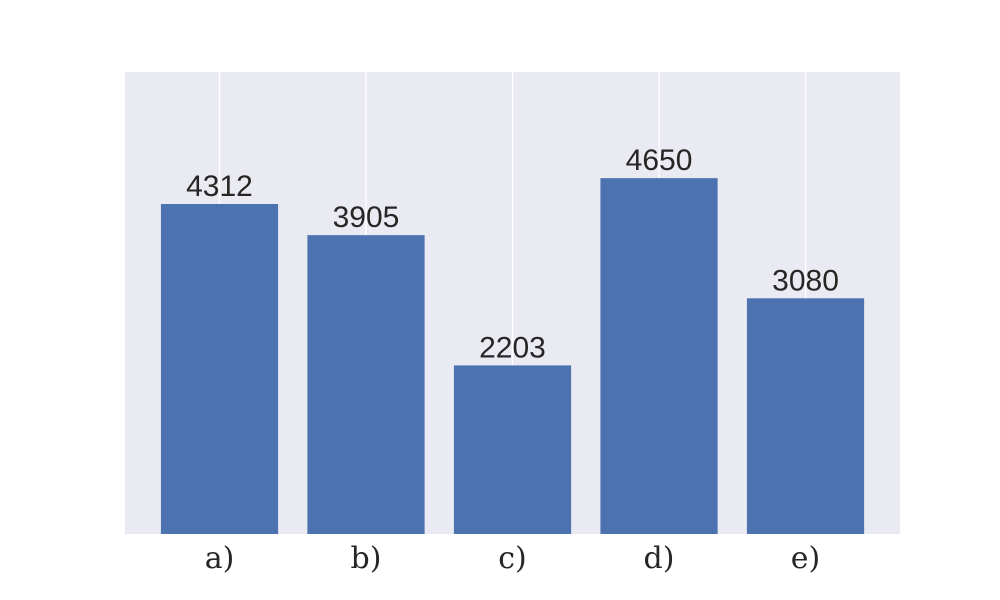  Describe the element at coordinates (512, 347) in the screenshot. I see `bar-value-label: 2203` at that location.